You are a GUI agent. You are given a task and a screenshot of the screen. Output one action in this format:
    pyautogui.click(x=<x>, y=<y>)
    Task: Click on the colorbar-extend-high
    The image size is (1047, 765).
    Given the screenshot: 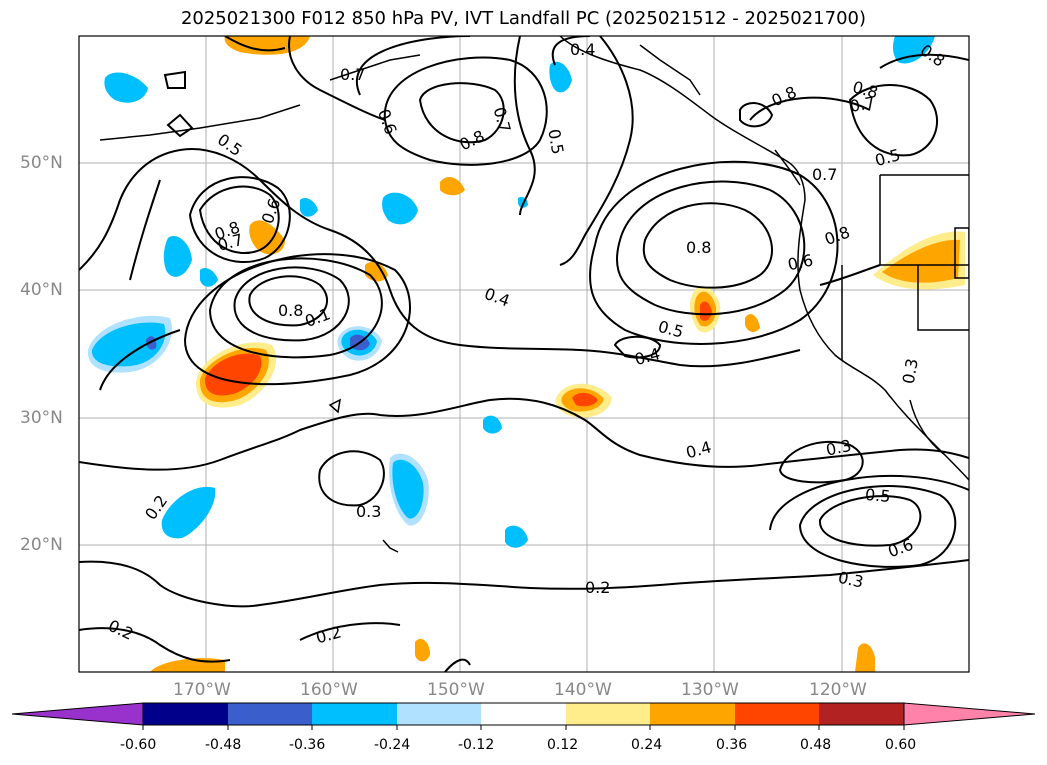 What is the action you would take?
    pyautogui.click(x=969, y=714)
    